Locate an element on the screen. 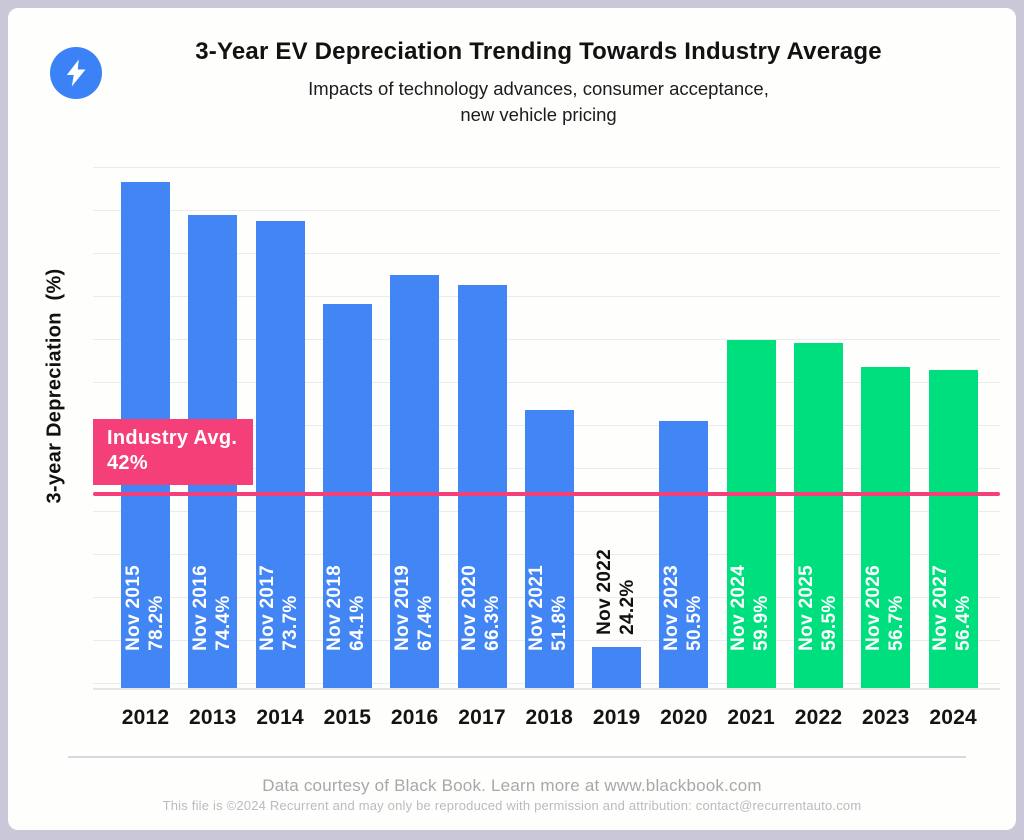  bar-label-value: 78.2% is located at coordinates (156, 623).